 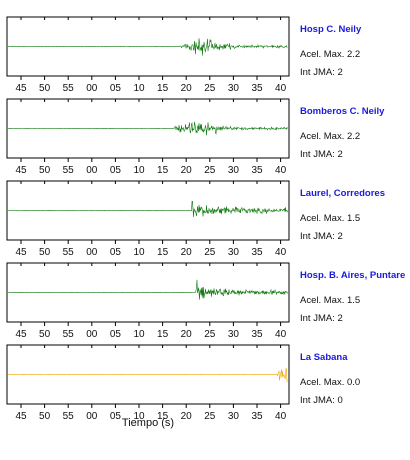 What do you see at coordinates (330, 382) in the screenshot?
I see `accel-max-label: Acel. Max. 0.0` at bounding box center [330, 382].